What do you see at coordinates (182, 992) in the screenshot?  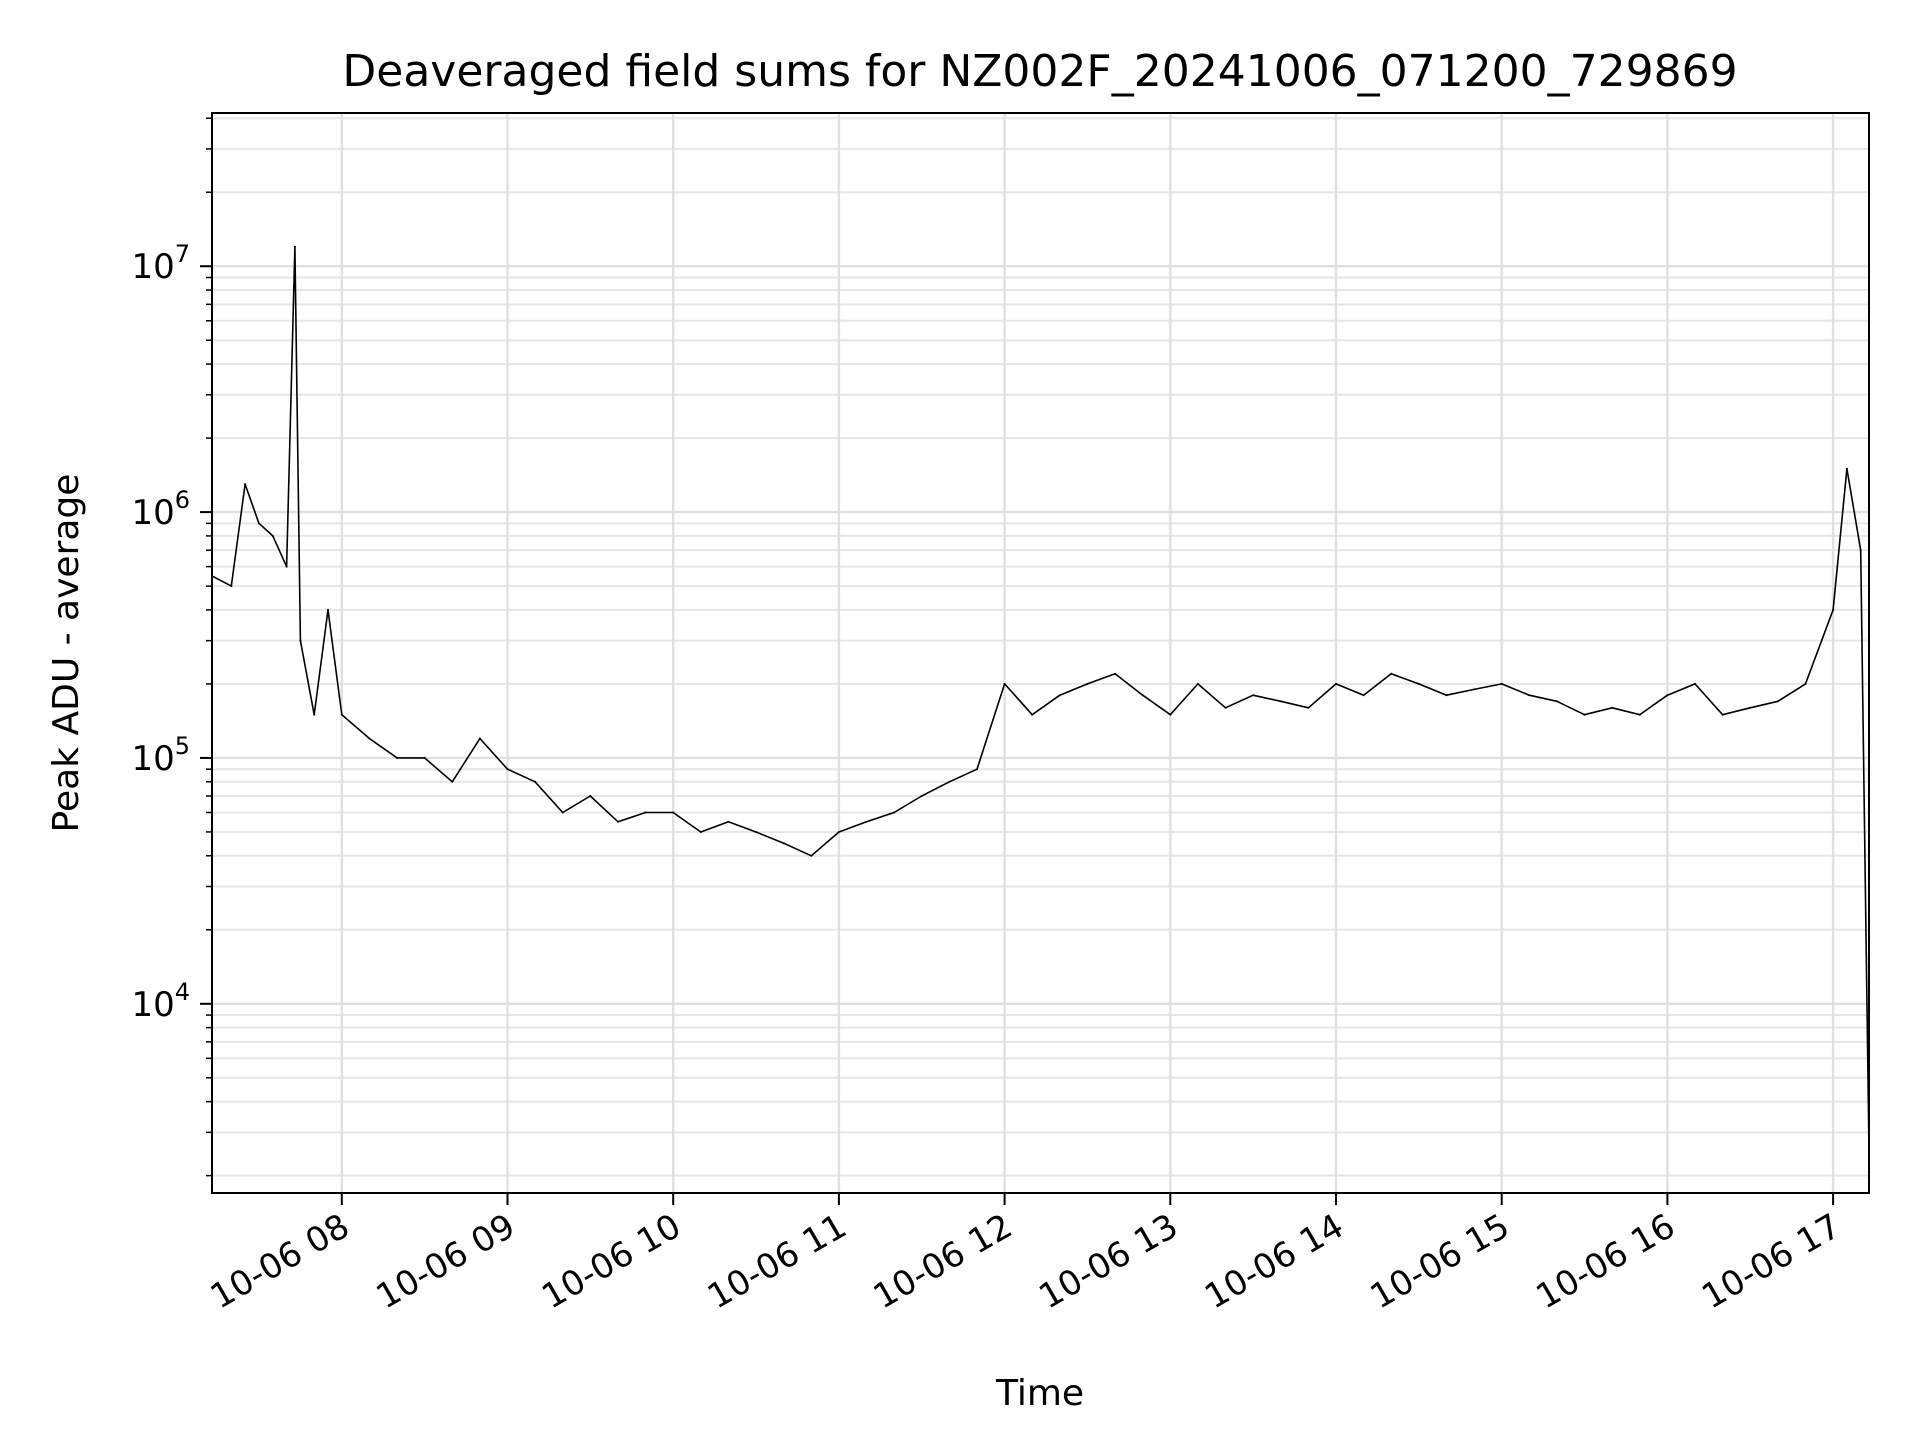 I see `y-tick-exponent: 4` at bounding box center [182, 992].